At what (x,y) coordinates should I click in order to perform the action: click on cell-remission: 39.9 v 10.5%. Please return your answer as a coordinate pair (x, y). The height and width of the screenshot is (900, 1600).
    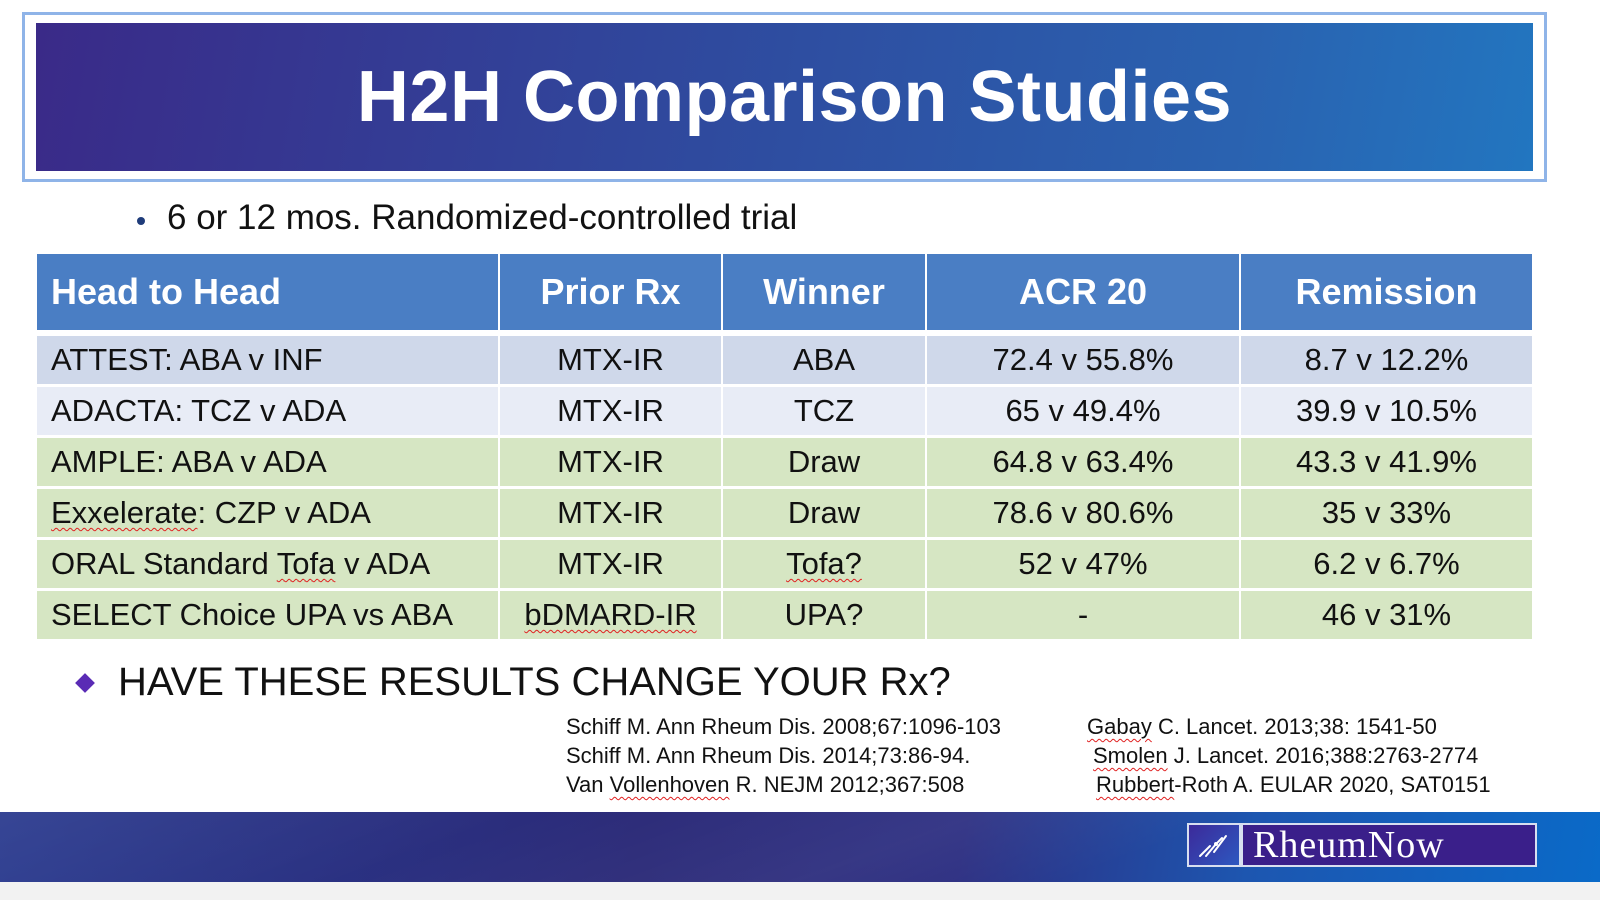
    Looking at the image, I should click on (1386, 409).